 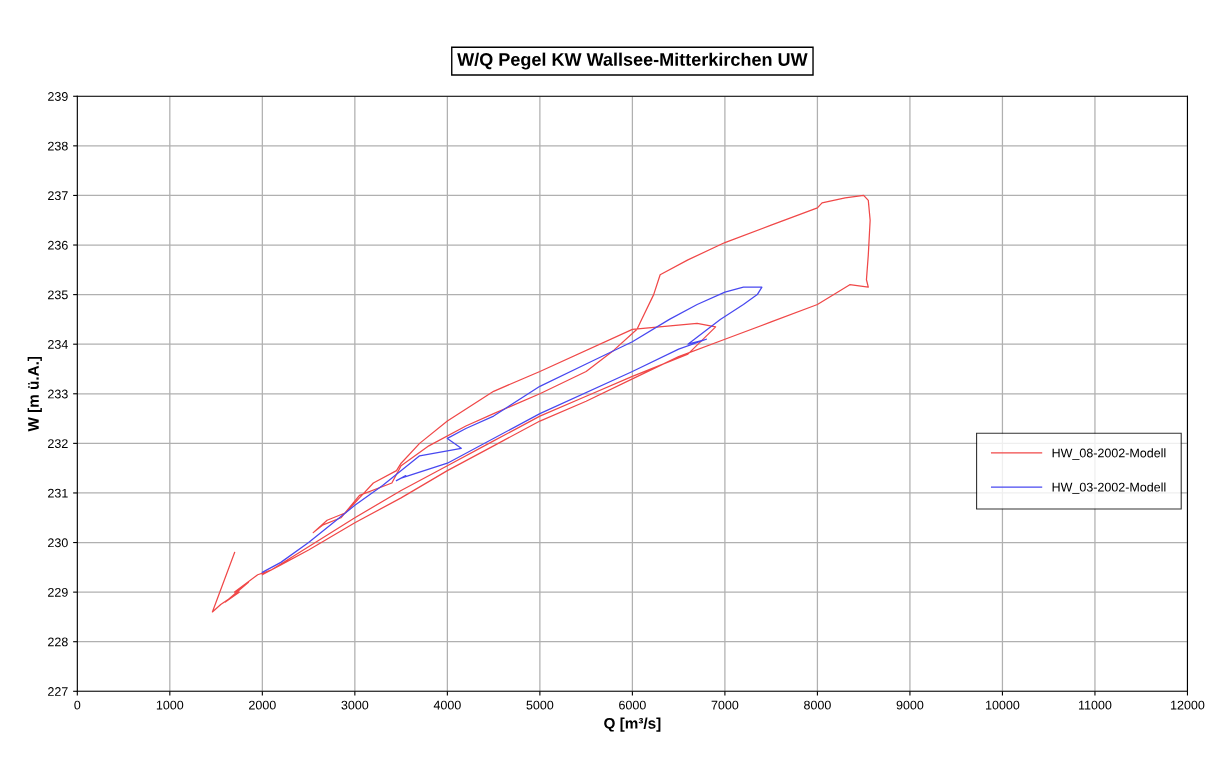 I want to click on y-tick-label: 239, so click(x=58, y=96).